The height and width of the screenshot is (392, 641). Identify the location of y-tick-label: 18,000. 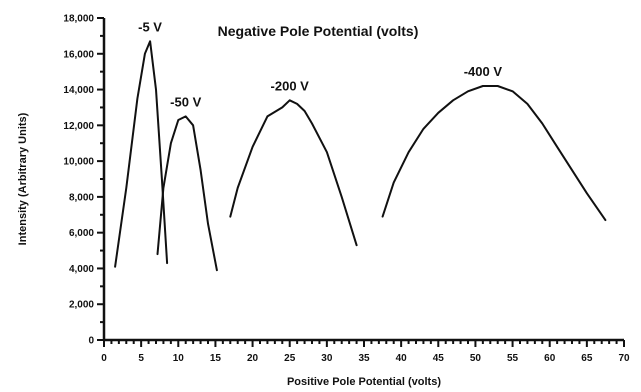
(78, 19).